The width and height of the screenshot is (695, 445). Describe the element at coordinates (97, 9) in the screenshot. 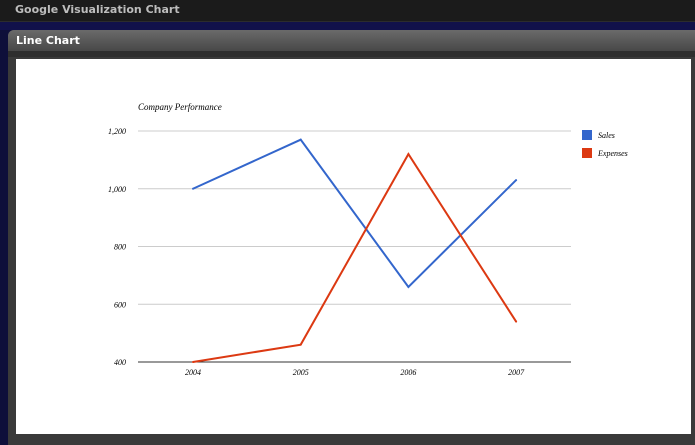

I see `app-title: Google Visualization Chart` at that location.